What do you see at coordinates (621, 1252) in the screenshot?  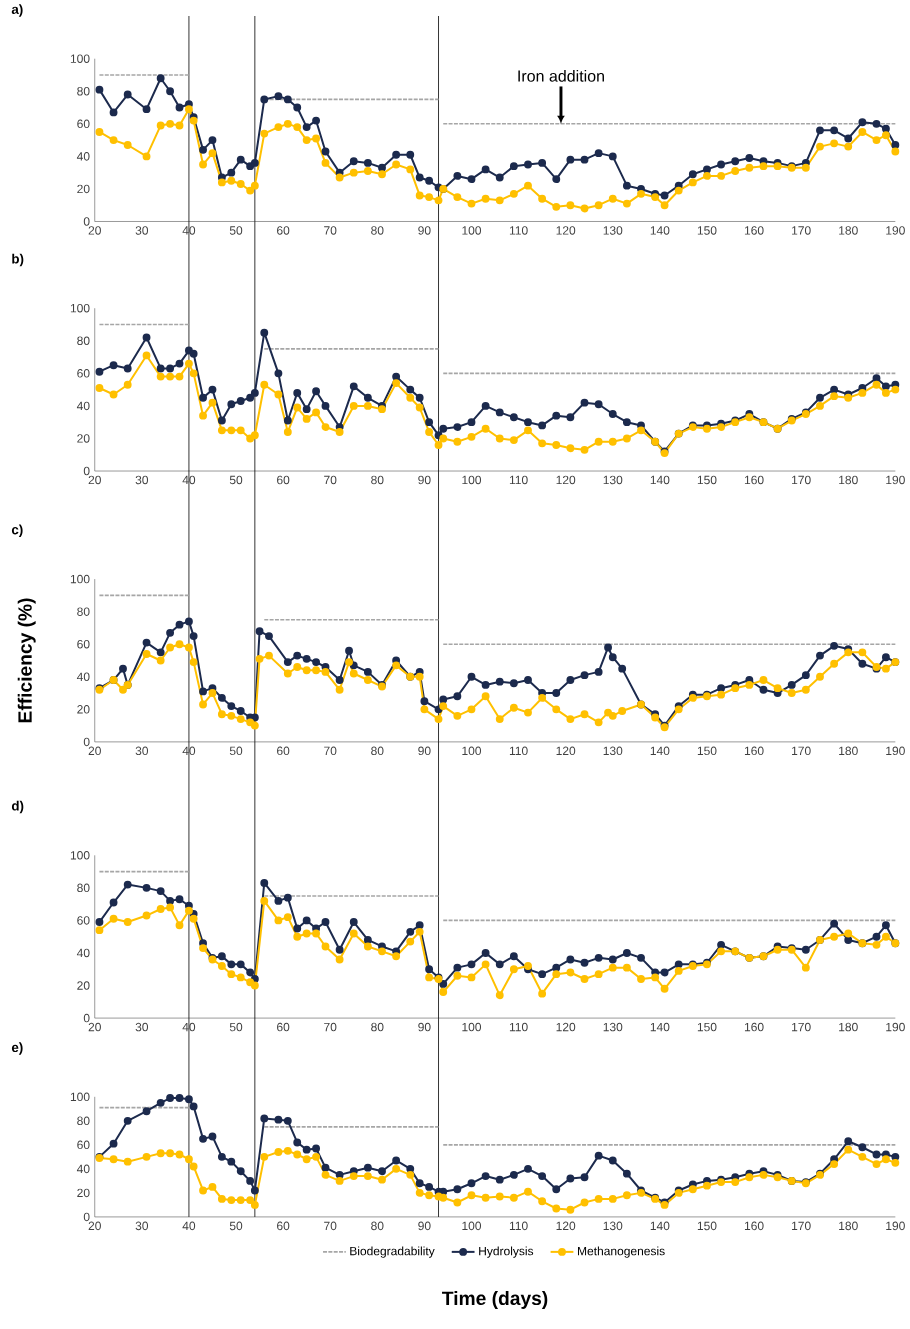 I see `legend-label: Methanogenesis` at bounding box center [621, 1252].